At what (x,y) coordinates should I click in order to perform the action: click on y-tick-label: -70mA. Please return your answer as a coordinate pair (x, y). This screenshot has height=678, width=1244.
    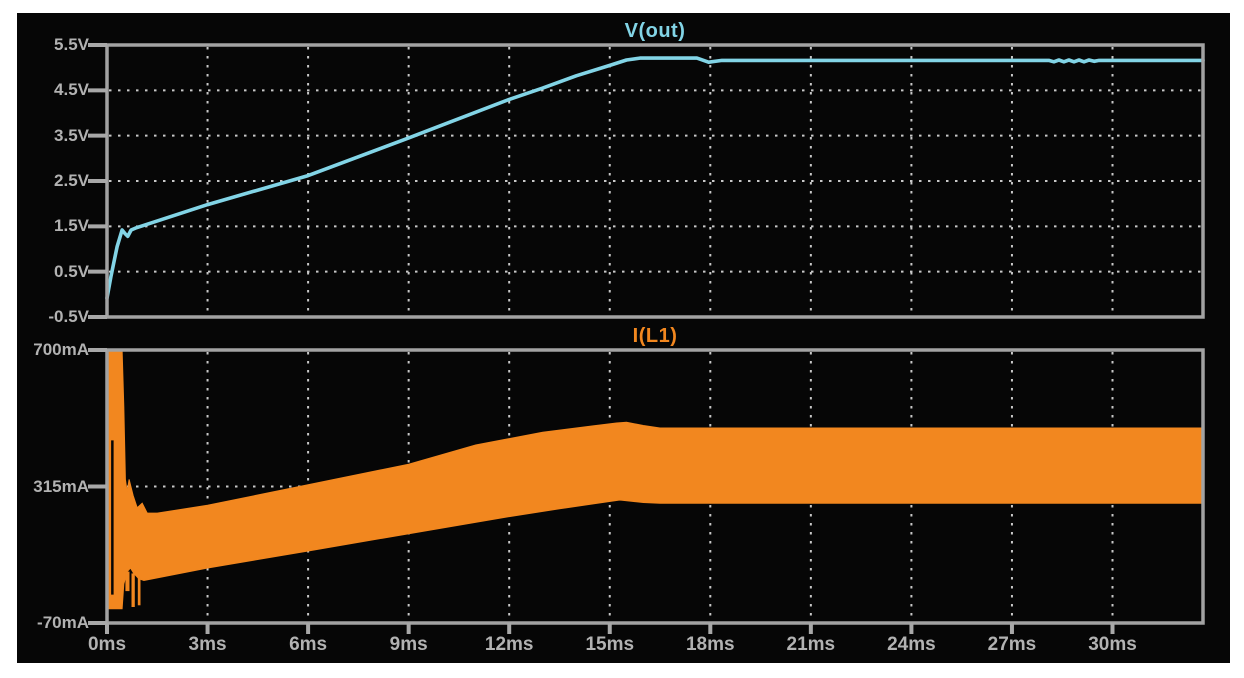
    Looking at the image, I should click on (63, 622).